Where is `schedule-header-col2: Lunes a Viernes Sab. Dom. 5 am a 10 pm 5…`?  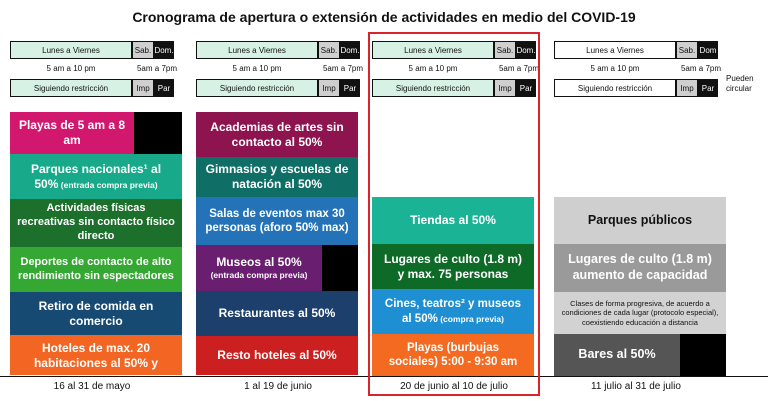 schedule-header-col2: Lunes a Viernes Sab. Dom. 5 am a 10 pm 5… is located at coordinates (279, 69).